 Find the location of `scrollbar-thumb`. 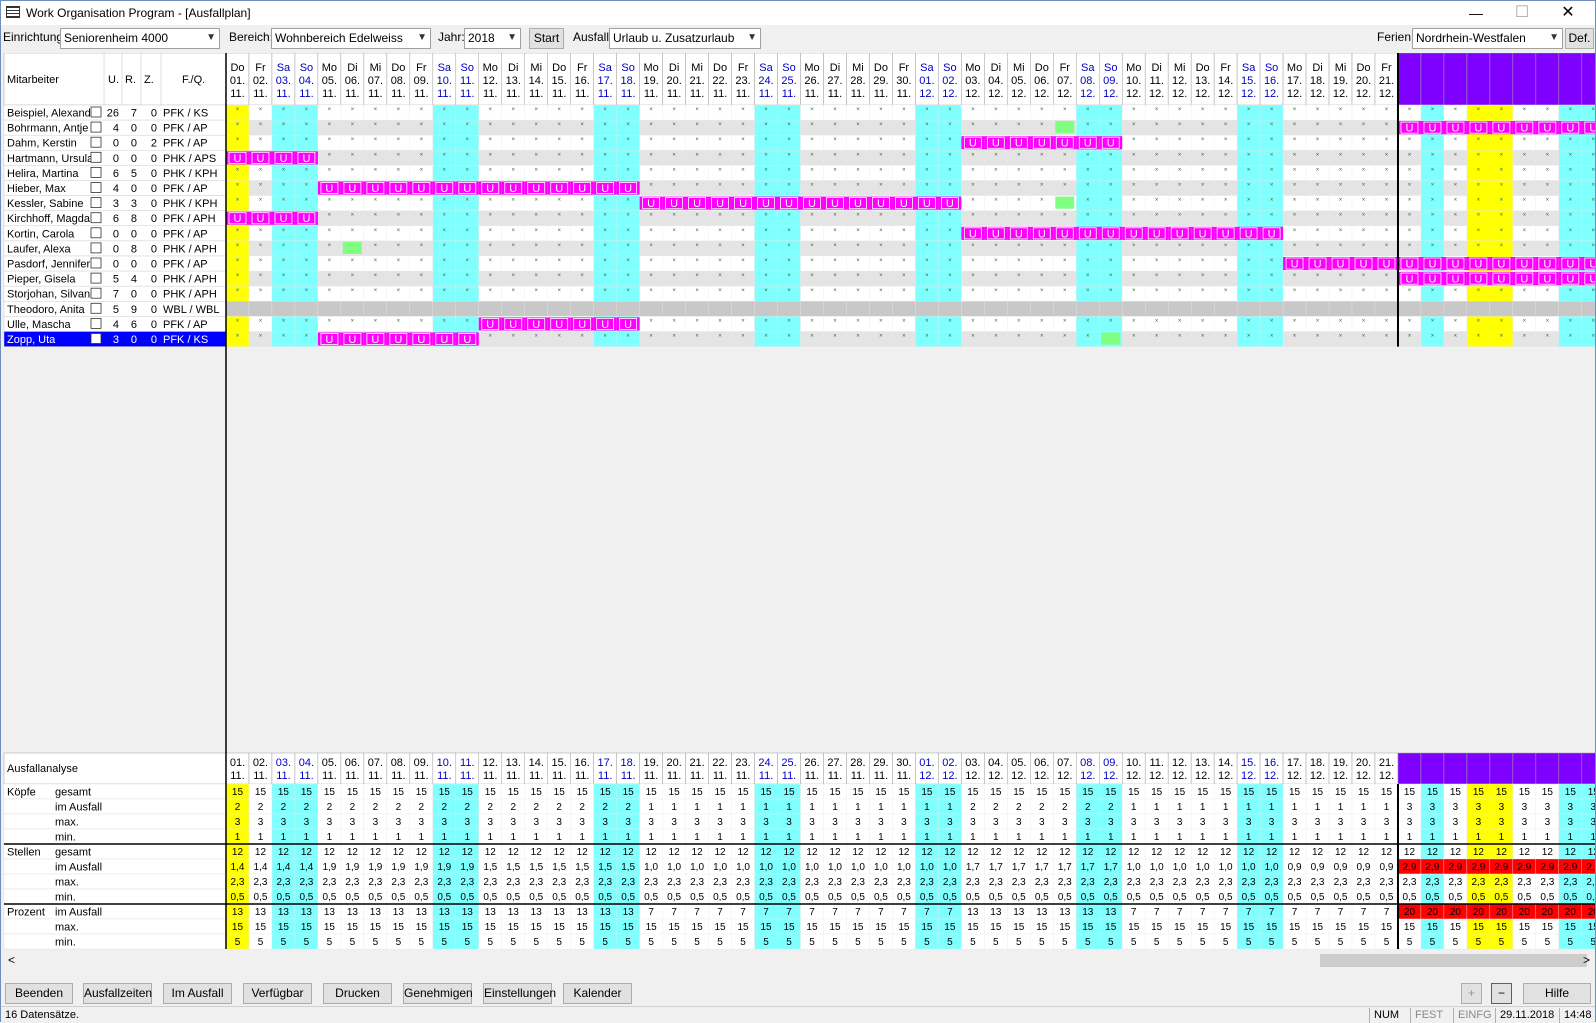

scrollbar-thumb is located at coordinates (1453, 960).